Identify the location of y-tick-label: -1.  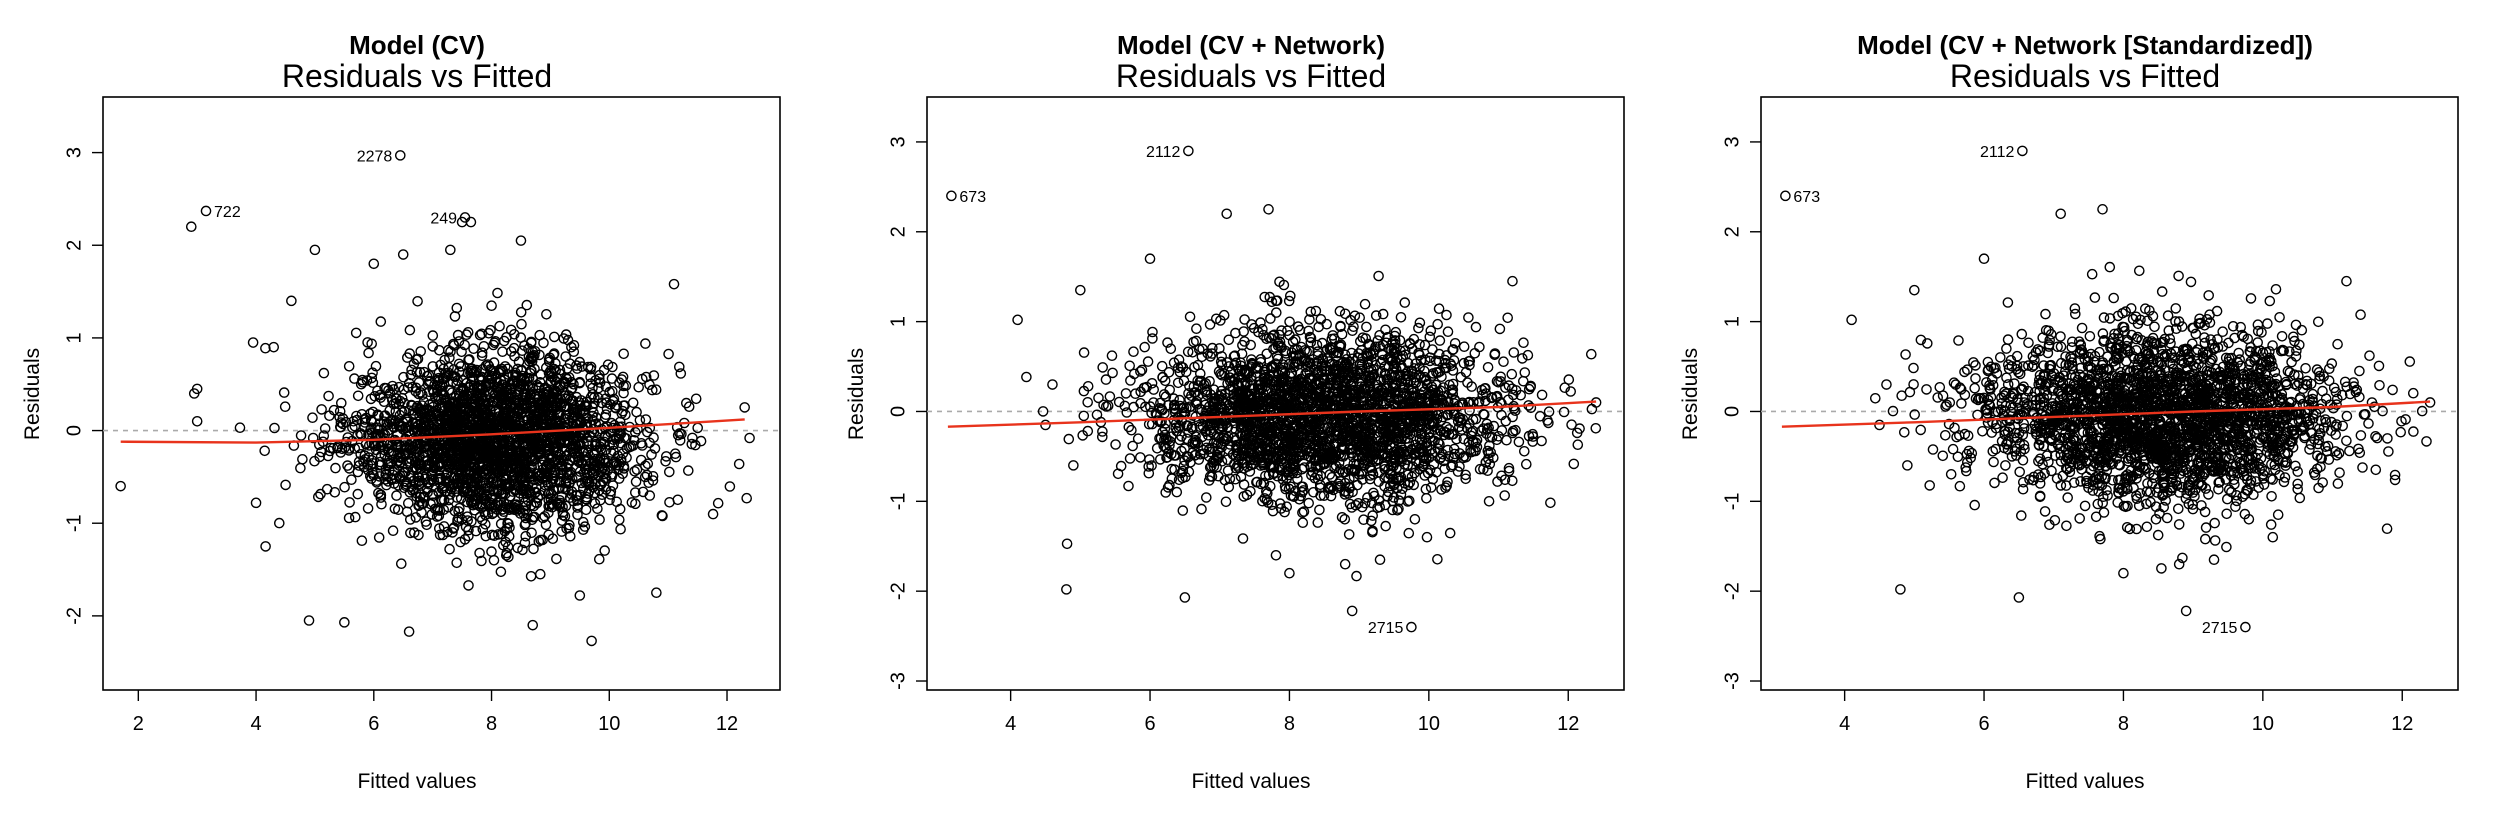
(74, 523).